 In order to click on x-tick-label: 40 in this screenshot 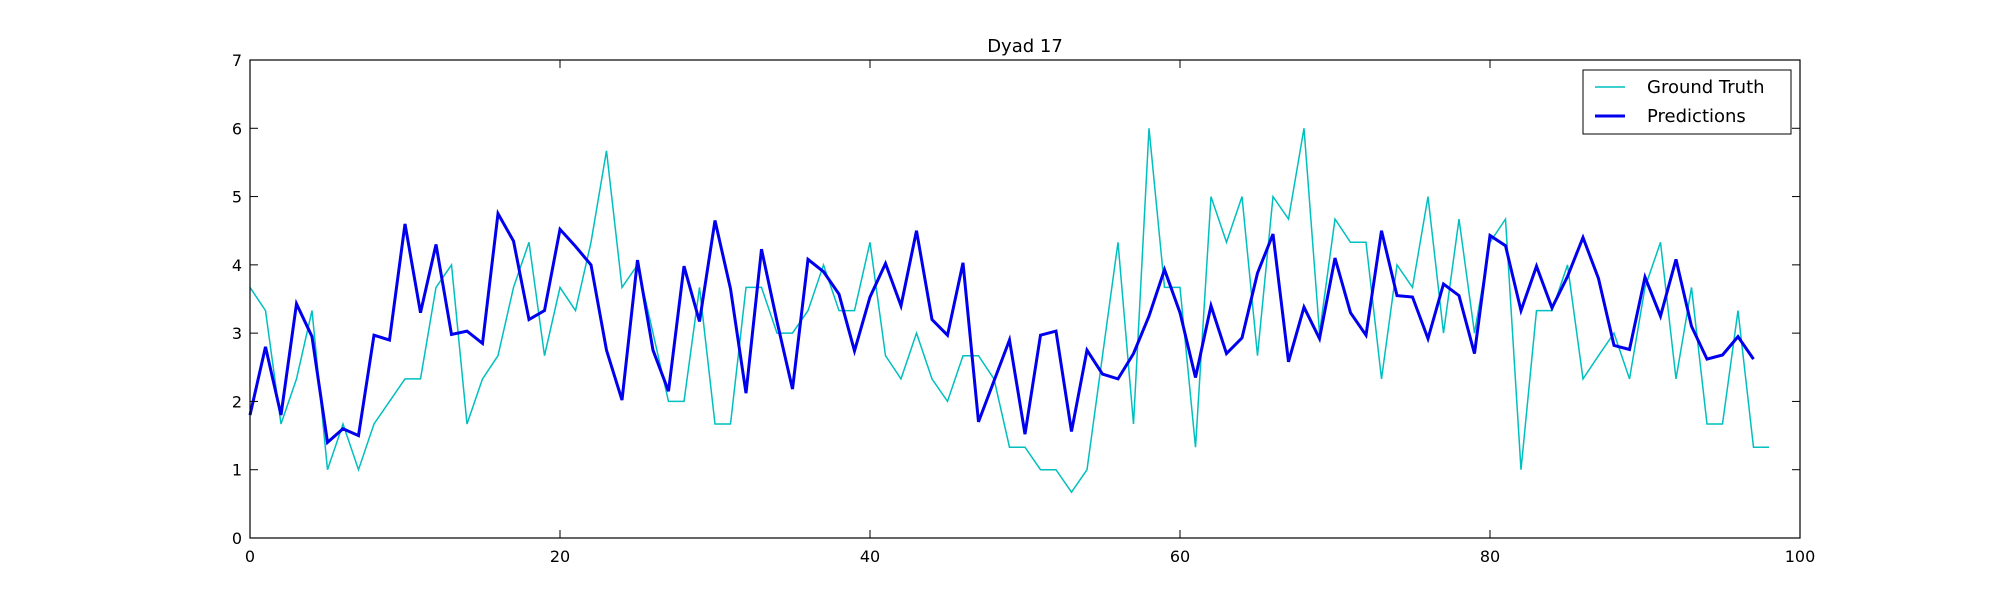, I will do `click(870, 556)`.